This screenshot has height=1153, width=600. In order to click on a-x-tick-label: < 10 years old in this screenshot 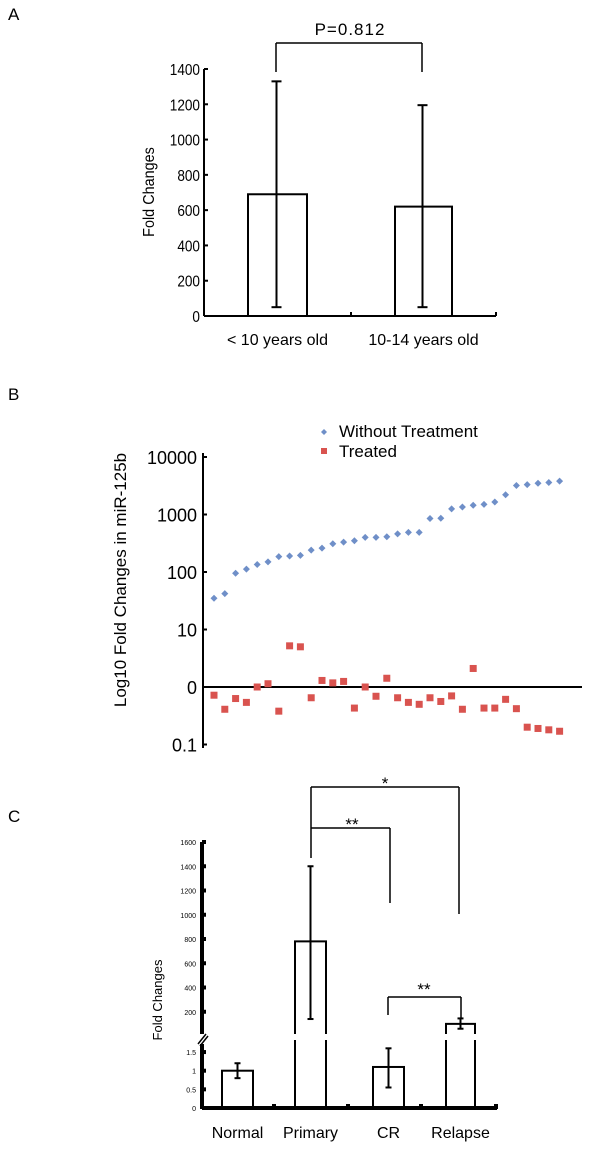, I will do `click(277, 340)`.